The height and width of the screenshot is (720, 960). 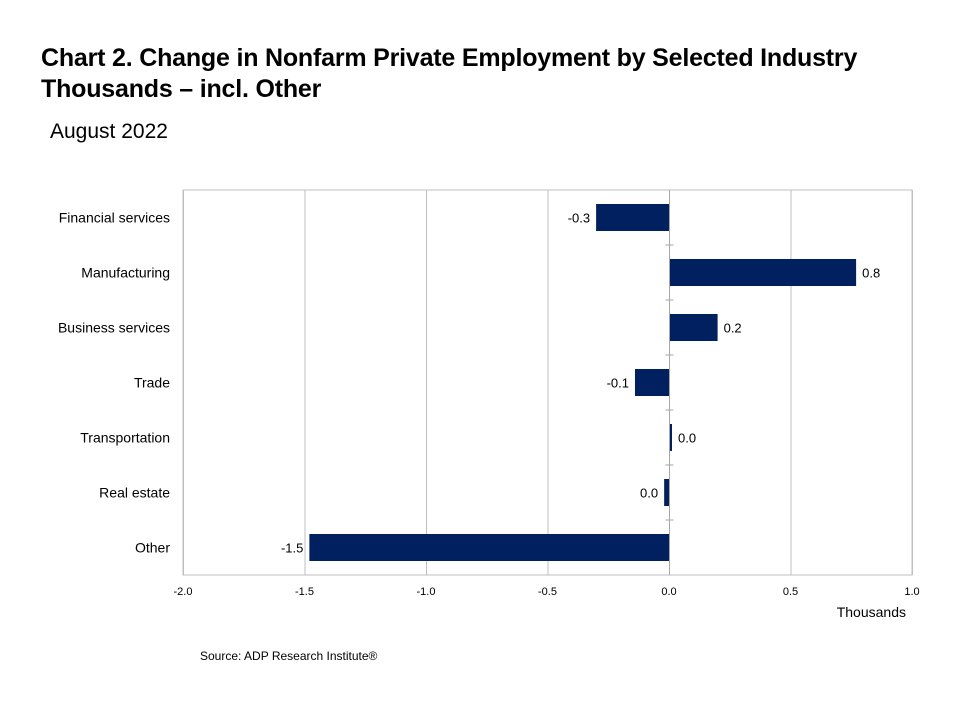 What do you see at coordinates (668, 592) in the screenshot?
I see `x-tick-label: 0.0` at bounding box center [668, 592].